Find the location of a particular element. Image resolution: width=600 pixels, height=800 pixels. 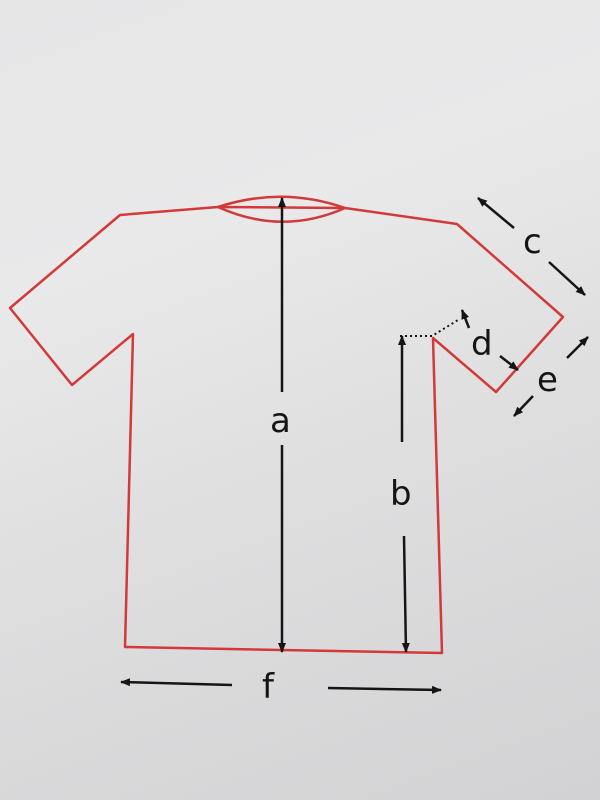

arrow-b-bottom is located at coordinates (405, 594).